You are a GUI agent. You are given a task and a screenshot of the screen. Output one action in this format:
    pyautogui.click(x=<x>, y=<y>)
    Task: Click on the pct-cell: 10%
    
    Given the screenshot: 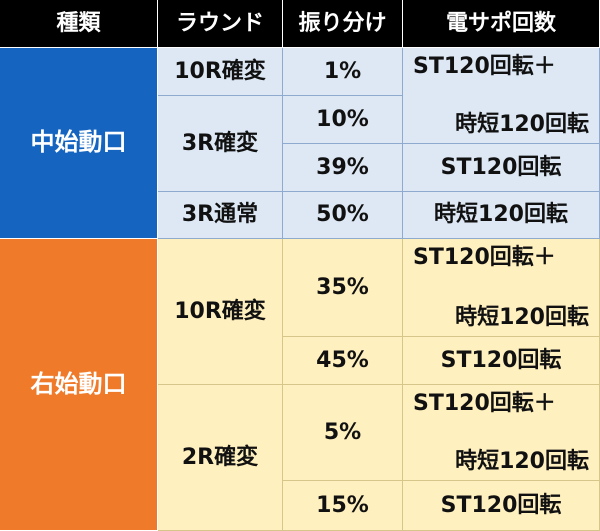 What is the action you would take?
    pyautogui.click(x=343, y=120)
    